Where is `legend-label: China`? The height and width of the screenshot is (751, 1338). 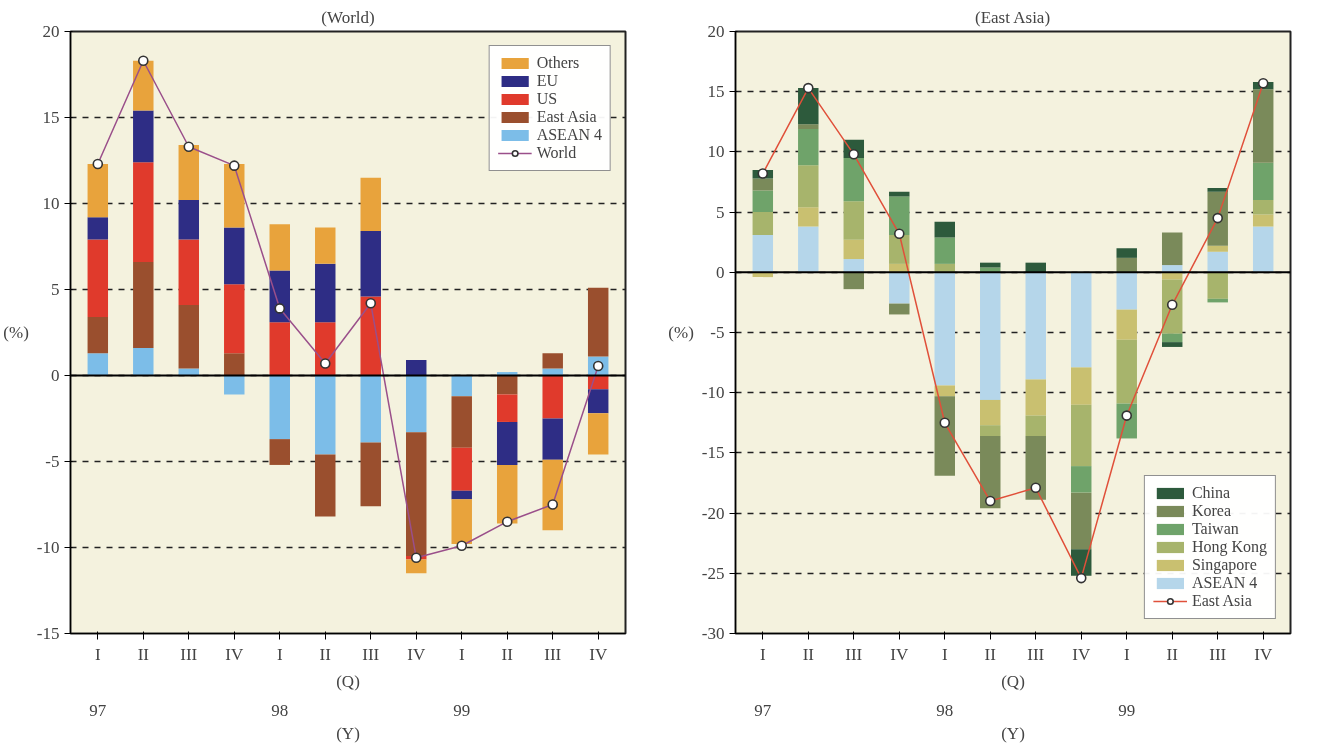
legend-label: China is located at coordinates (1211, 493).